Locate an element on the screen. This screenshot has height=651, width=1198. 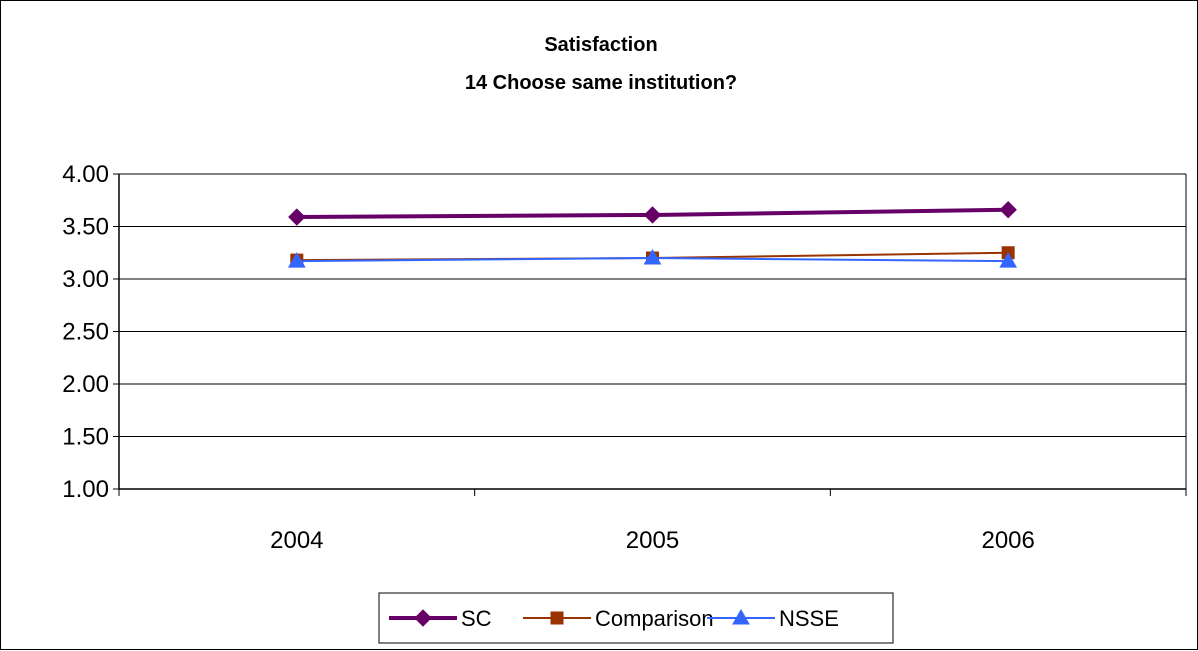
legend: SC Comparison NSSE is located at coordinates (636, 618).